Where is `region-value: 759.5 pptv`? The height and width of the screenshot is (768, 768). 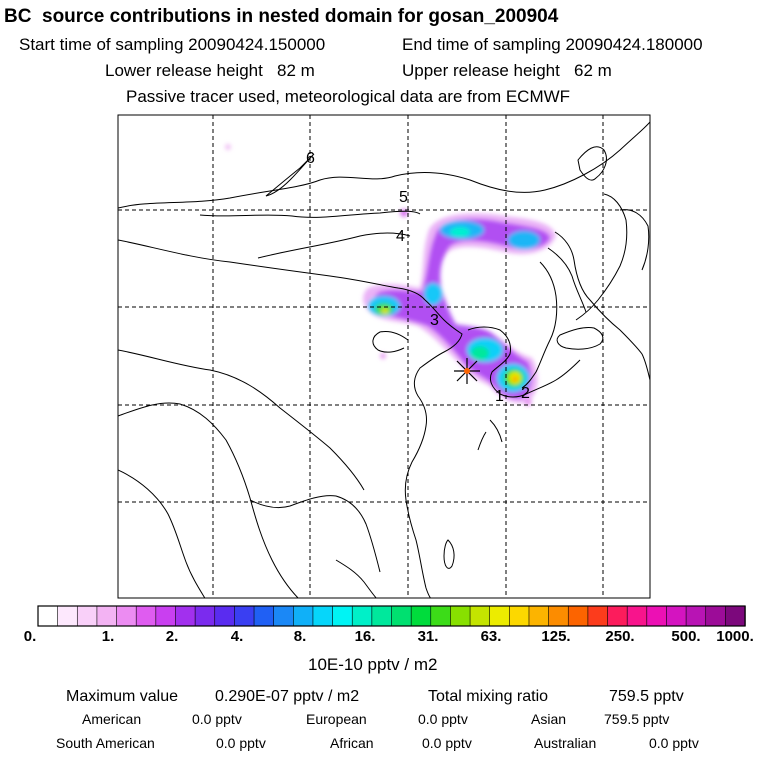
region-value: 759.5 pptv is located at coordinates (637, 719).